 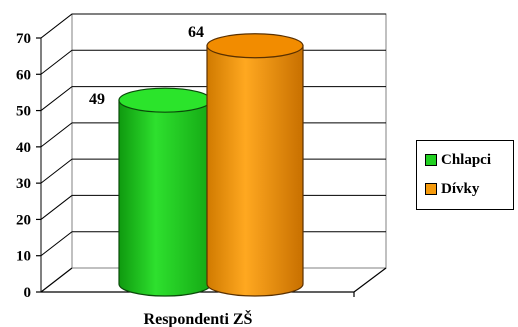 I want to click on y-tick-label: 20, so click(x=23, y=220).